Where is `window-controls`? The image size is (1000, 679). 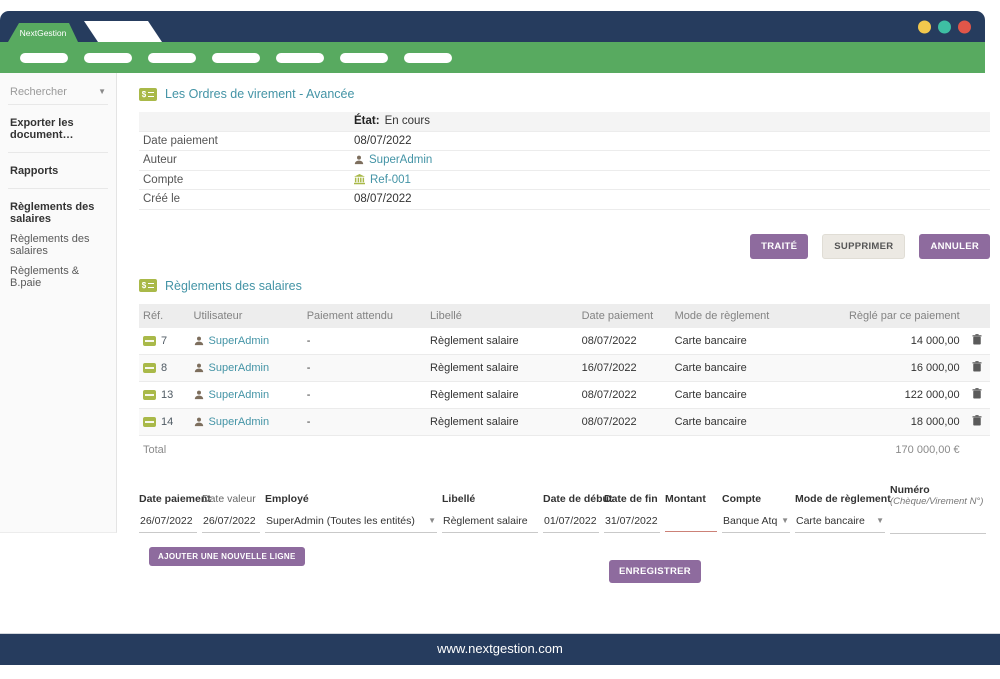 window-controls is located at coordinates (944, 26).